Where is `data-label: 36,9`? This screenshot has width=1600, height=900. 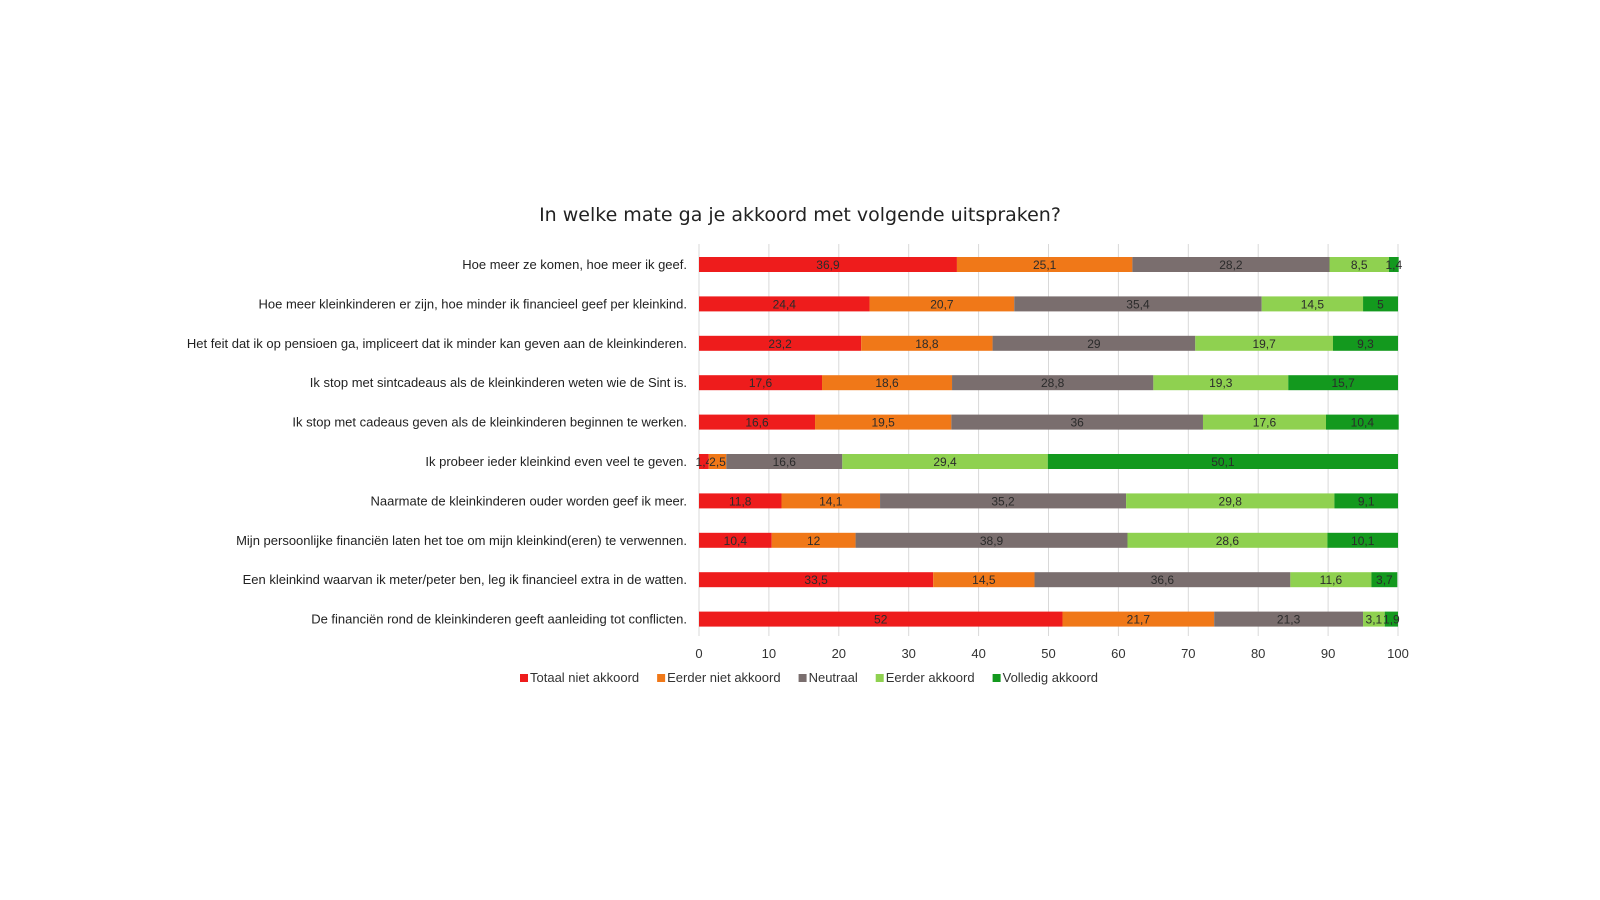 data-label: 36,9 is located at coordinates (828, 265).